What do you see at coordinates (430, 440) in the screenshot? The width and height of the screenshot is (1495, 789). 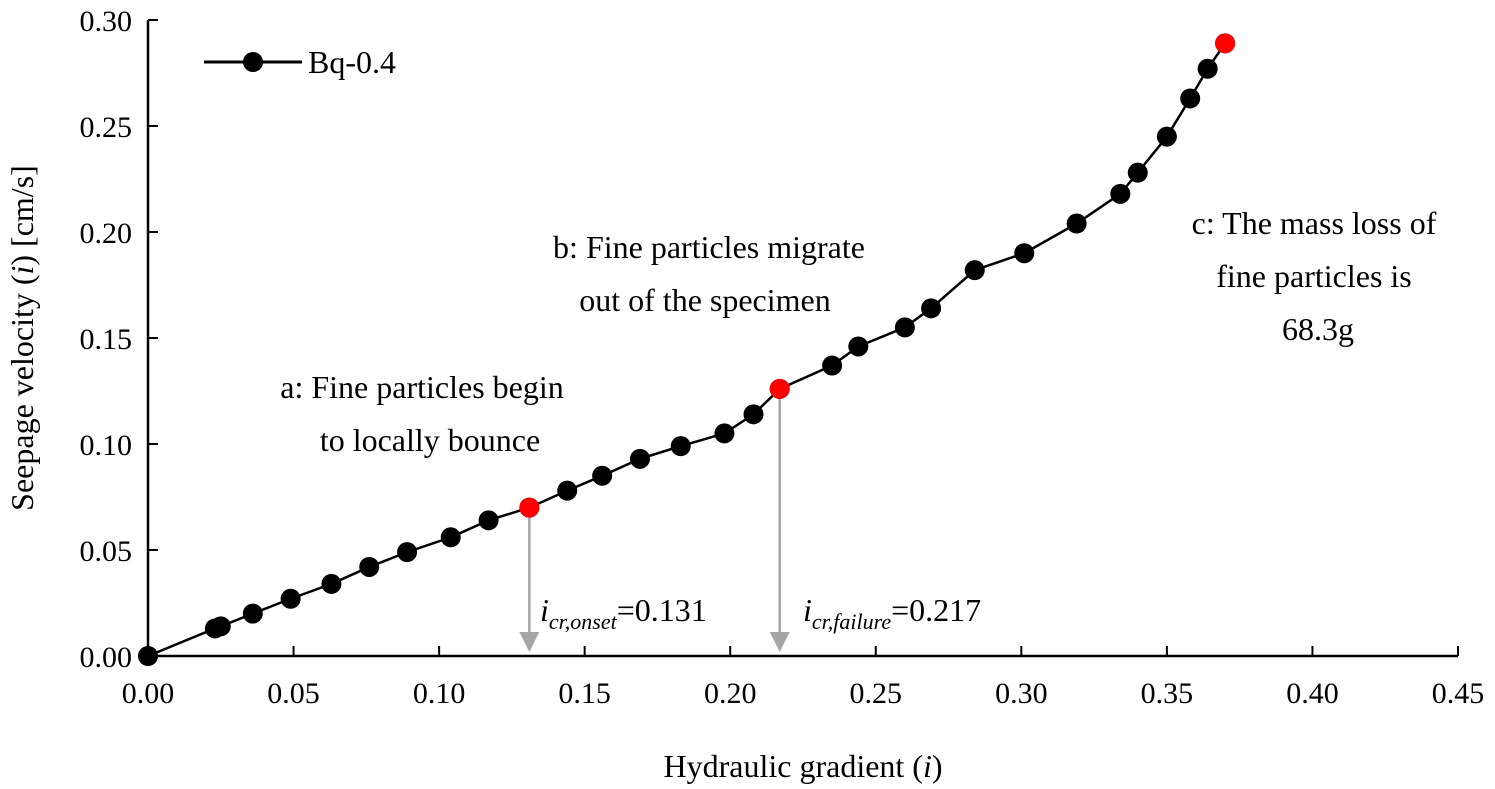 I see `annotation-a-line-2: to locally bounce` at bounding box center [430, 440].